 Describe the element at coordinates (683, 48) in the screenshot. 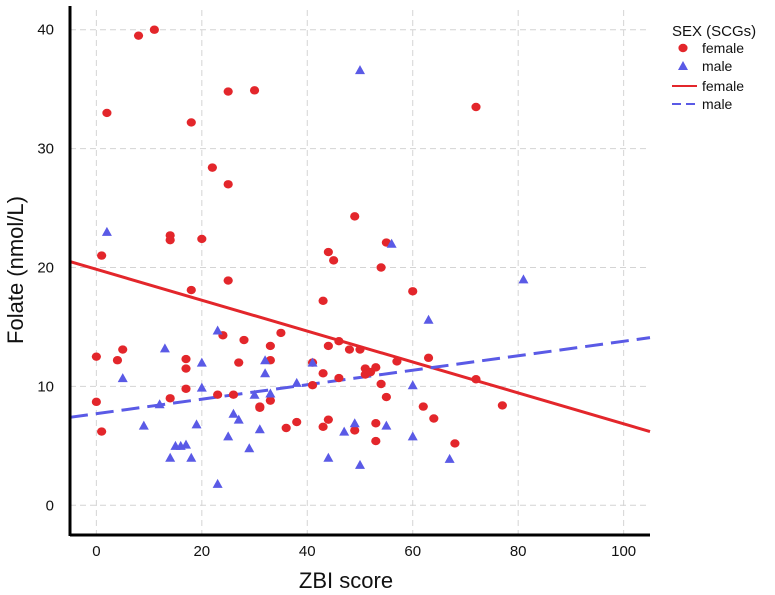

I see `legend-female-marker` at that location.